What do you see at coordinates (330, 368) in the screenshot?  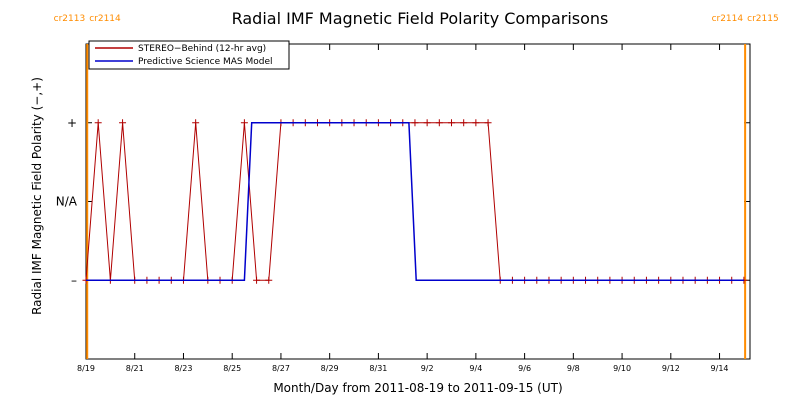 I see `x-tick-label: 8/29` at bounding box center [330, 368].